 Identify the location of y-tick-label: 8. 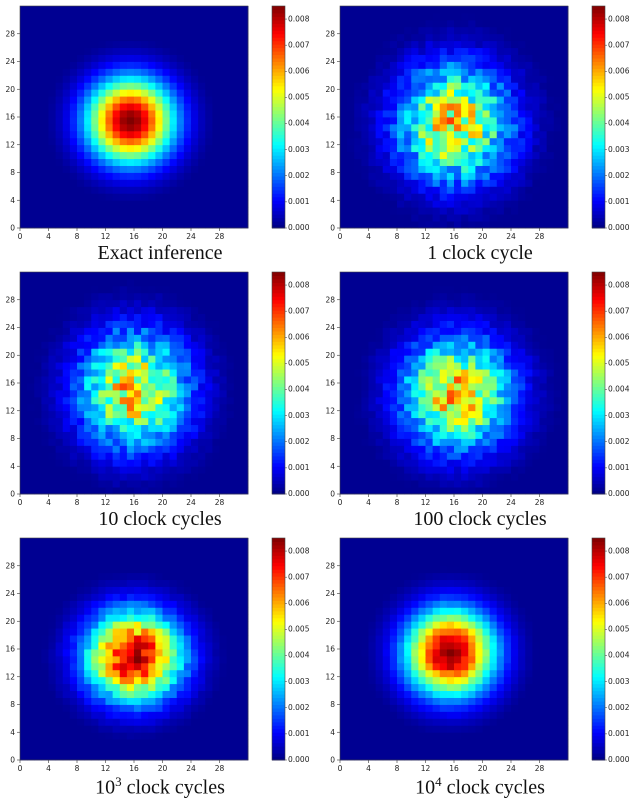
(332, 438).